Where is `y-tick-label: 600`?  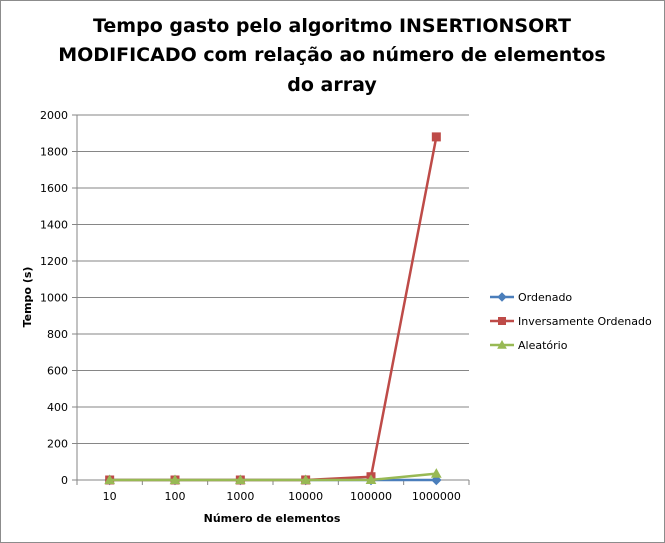
y-tick-label: 600 is located at coordinates (57, 371).